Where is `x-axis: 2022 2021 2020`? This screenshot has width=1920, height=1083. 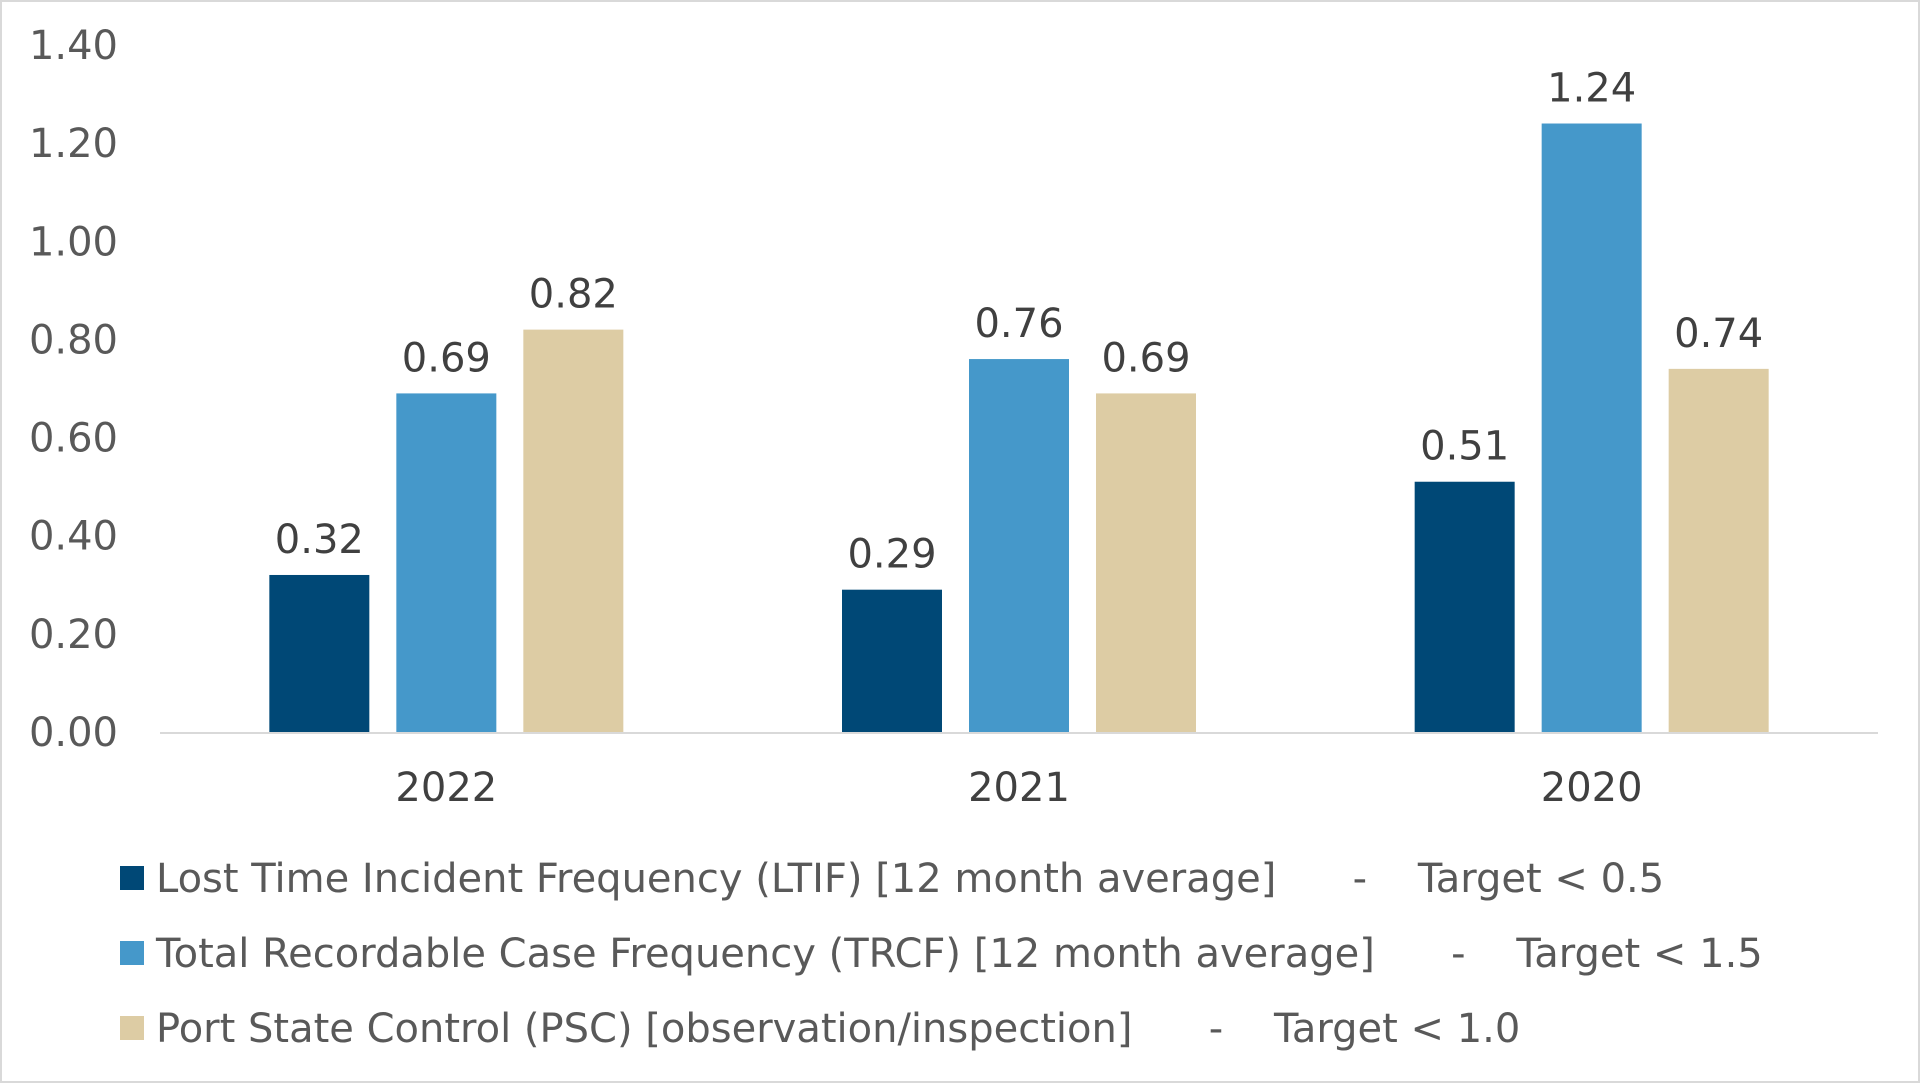
x-axis: 2022 2021 2020 is located at coordinates (1019, 771).